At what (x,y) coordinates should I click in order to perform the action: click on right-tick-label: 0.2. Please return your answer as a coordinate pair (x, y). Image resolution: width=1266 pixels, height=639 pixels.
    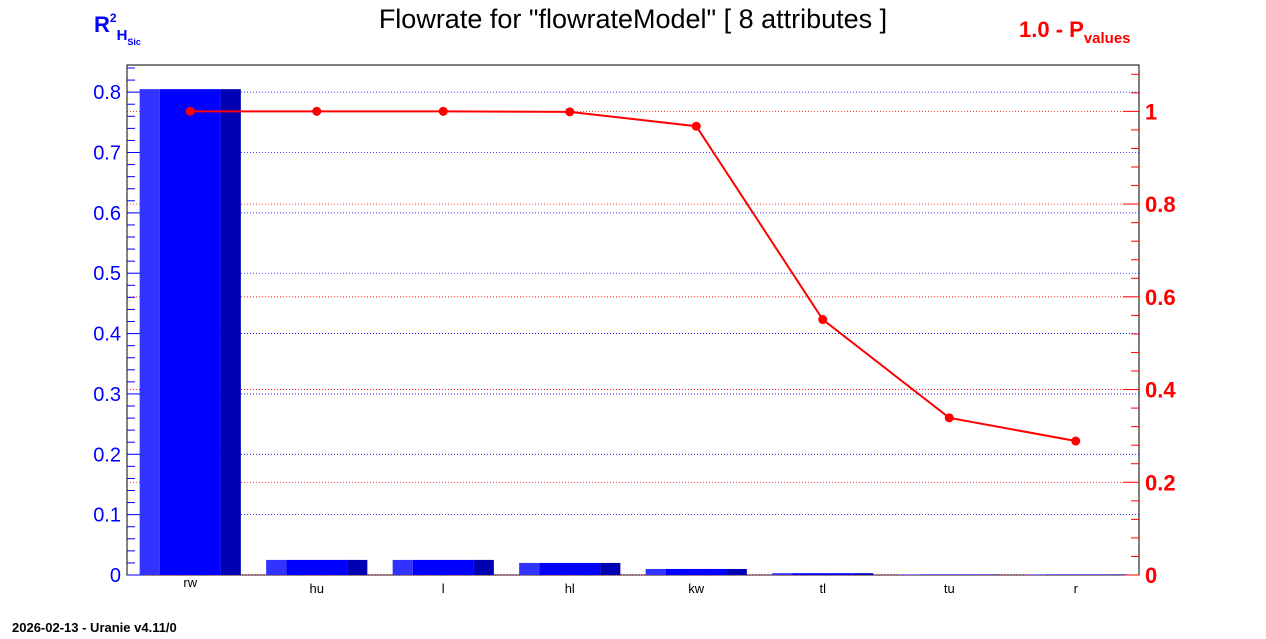
    Looking at the image, I should click on (1160, 482).